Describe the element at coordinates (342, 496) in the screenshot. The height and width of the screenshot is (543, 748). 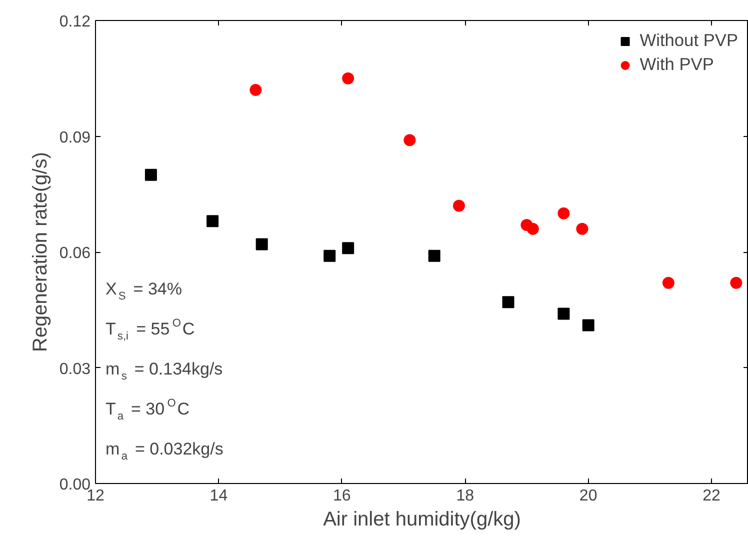
I see `x-tick-label: 16` at that location.